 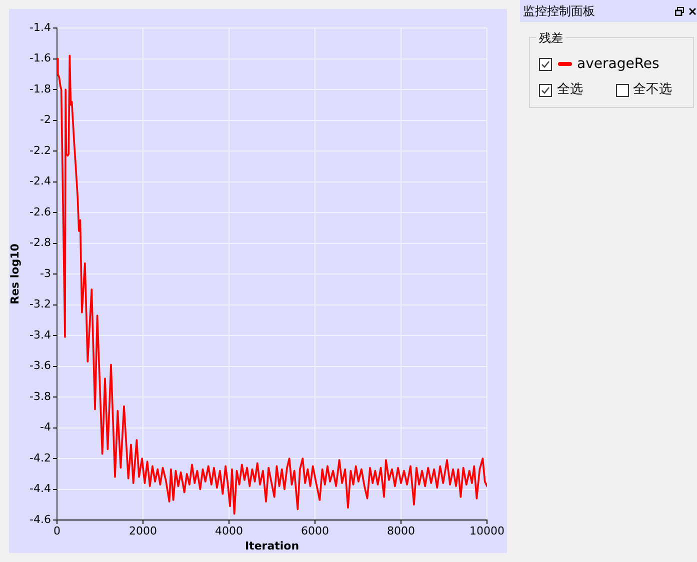 What do you see at coordinates (40, 489) in the screenshot?
I see `y-tick-label: -4.4` at bounding box center [40, 489].